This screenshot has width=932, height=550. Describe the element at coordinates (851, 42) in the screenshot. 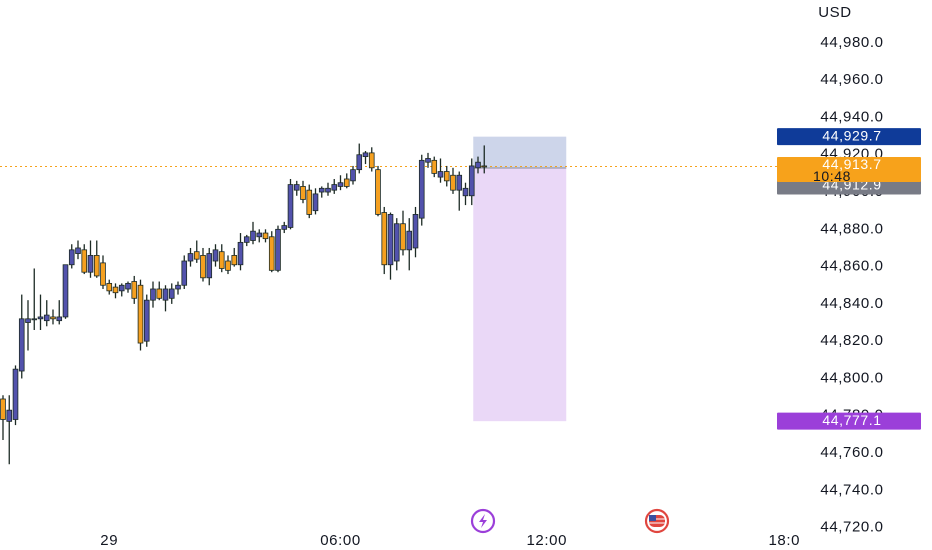

I see `y-tick-label: 44,980.0` at that location.